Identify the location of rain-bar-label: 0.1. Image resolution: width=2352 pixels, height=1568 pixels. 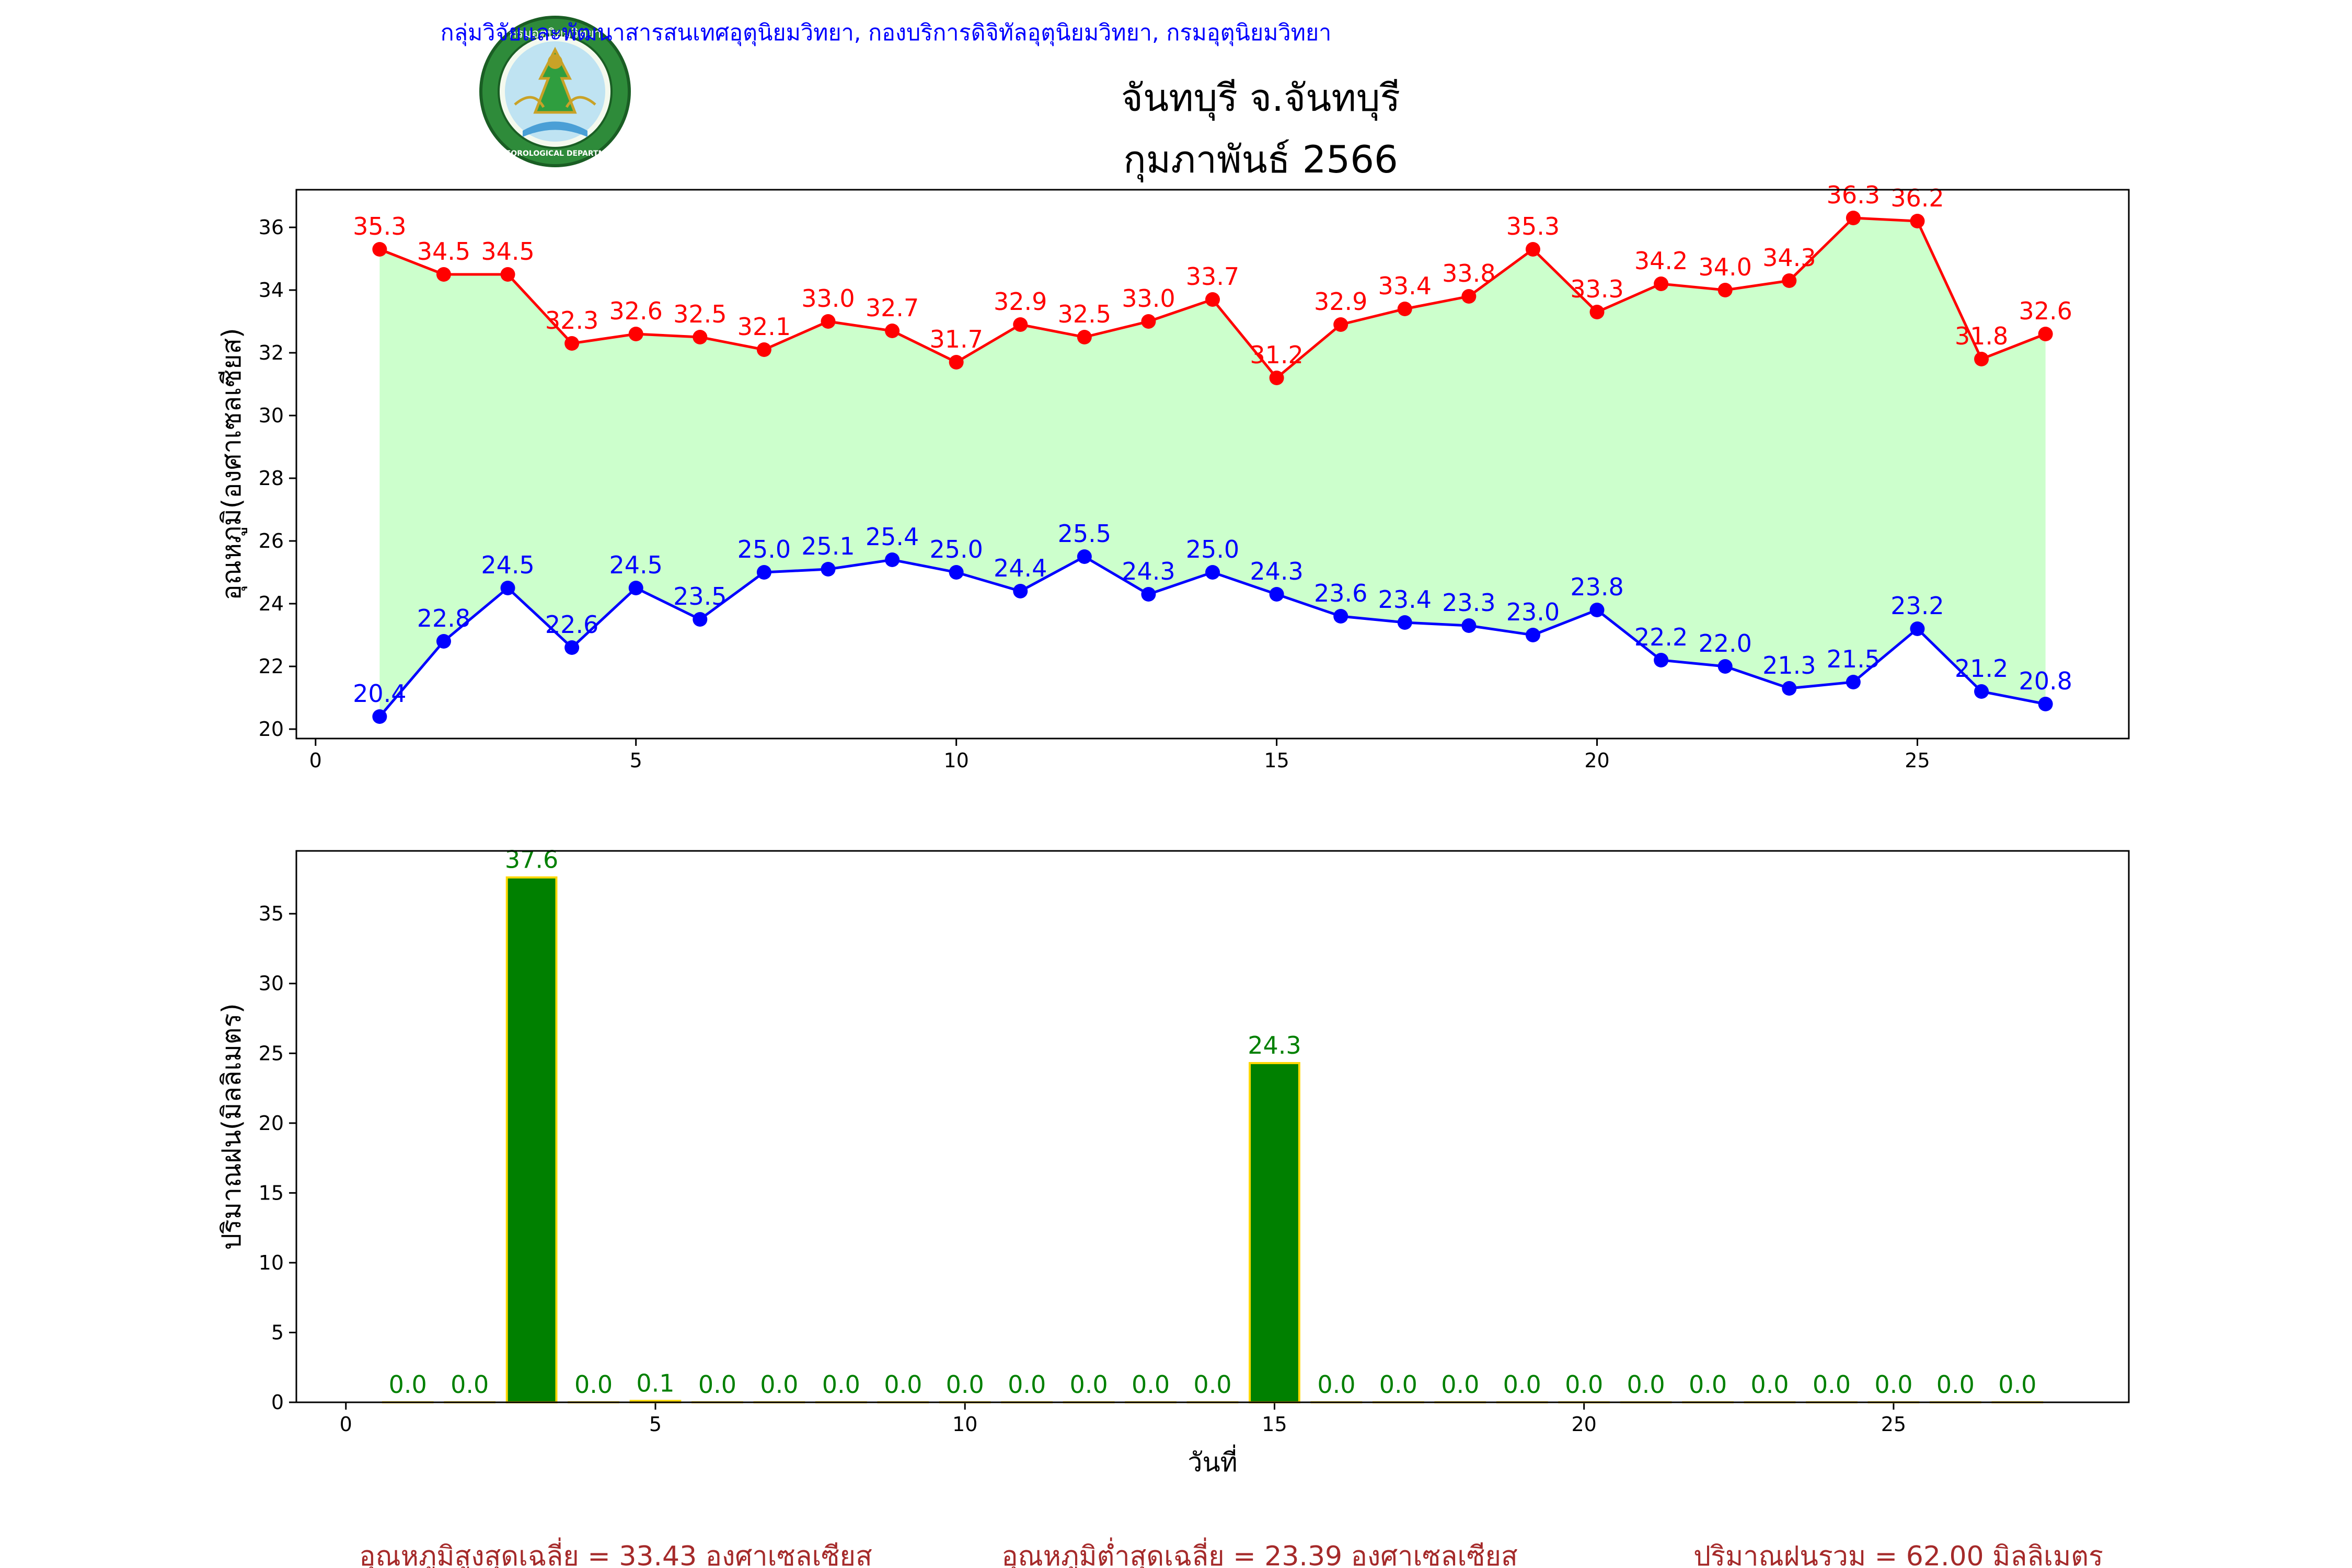
(655, 1383).